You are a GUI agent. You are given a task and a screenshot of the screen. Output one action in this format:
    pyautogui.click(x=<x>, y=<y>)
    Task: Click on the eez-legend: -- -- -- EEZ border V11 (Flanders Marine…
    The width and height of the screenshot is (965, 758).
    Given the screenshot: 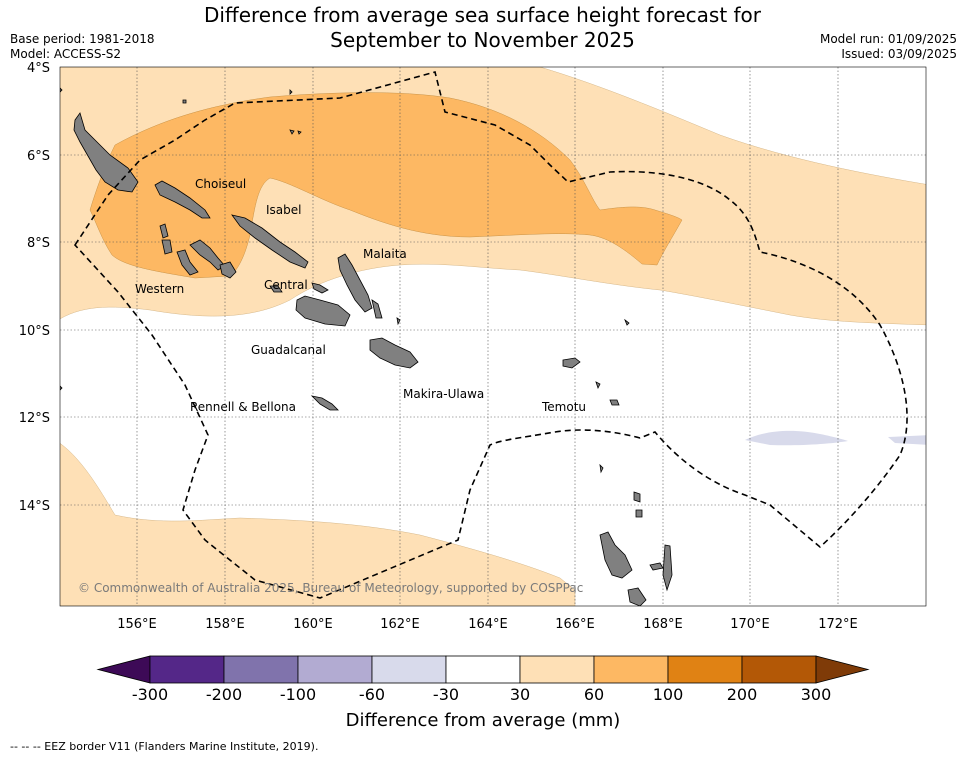 What is the action you would take?
    pyautogui.click(x=164, y=746)
    